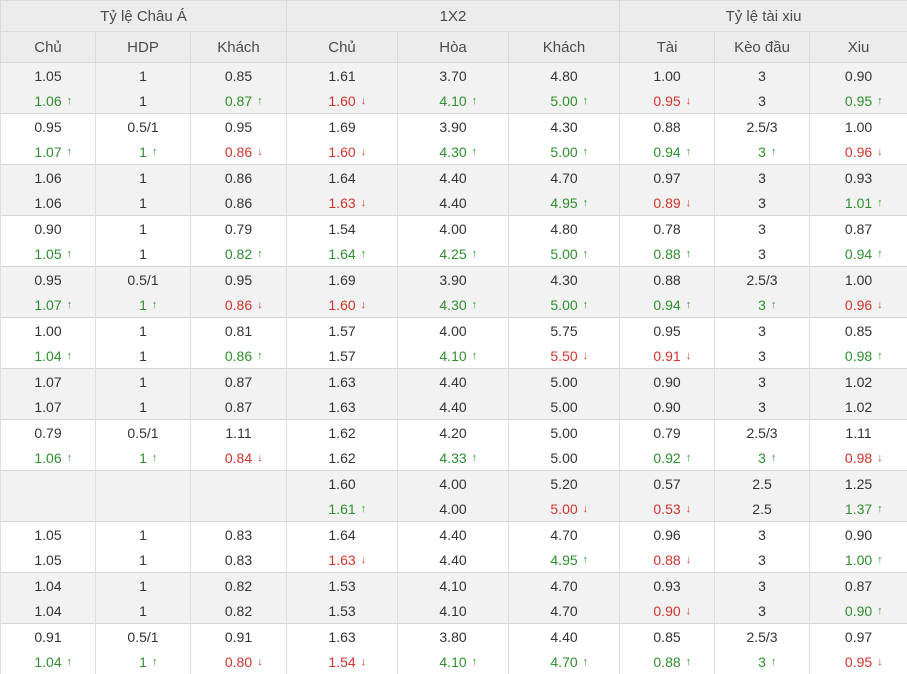 This screenshot has width=907, height=674. Describe the element at coordinates (239, 356) in the screenshot. I see `odds-cell-asian-away: 0.86↑` at that location.